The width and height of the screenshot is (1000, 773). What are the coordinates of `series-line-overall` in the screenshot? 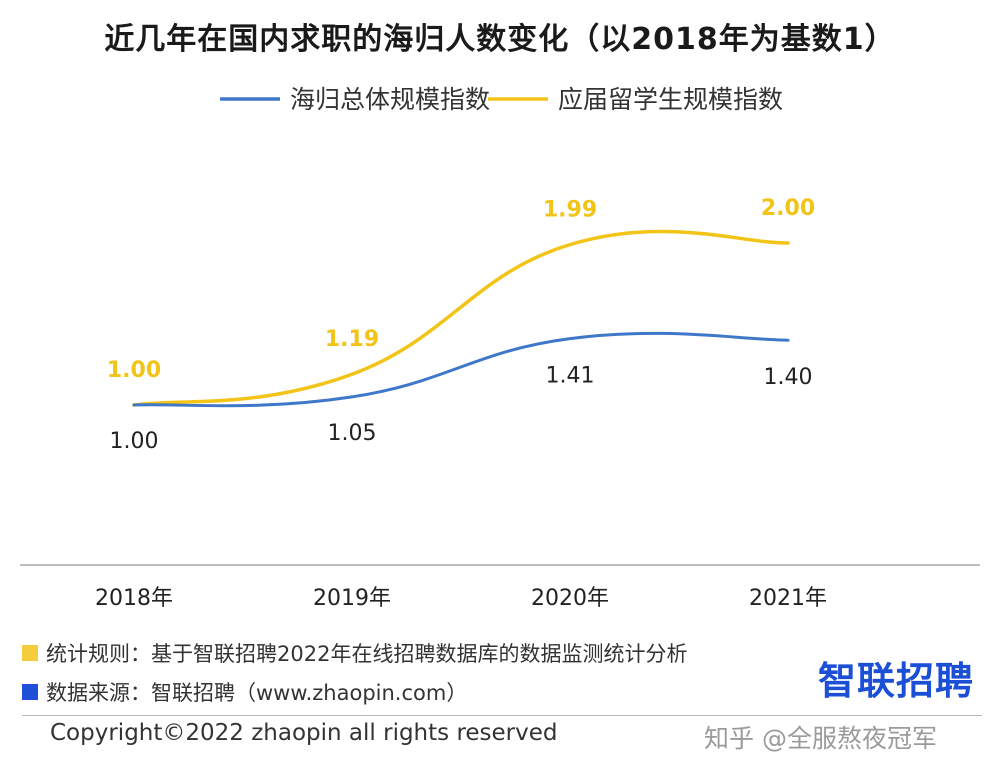 It's located at (461, 369).